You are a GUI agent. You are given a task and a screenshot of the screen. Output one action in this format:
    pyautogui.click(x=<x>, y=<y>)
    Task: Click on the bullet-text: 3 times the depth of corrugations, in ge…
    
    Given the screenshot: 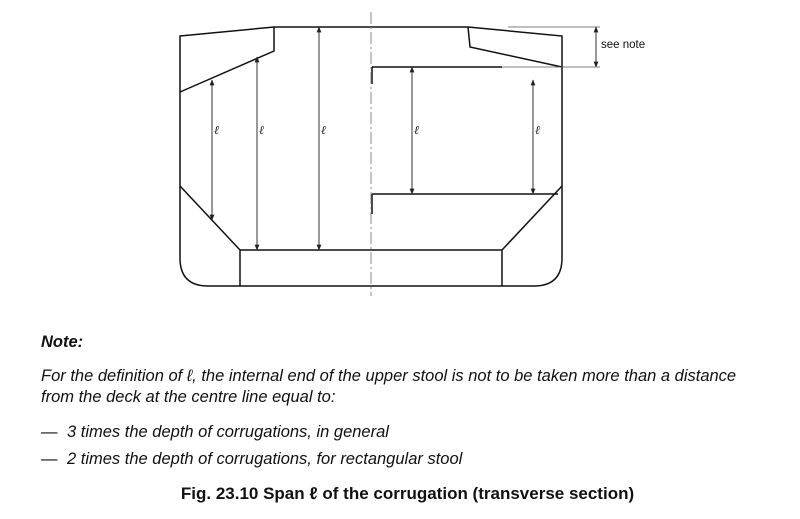 What is the action you would take?
    pyautogui.click(x=228, y=432)
    